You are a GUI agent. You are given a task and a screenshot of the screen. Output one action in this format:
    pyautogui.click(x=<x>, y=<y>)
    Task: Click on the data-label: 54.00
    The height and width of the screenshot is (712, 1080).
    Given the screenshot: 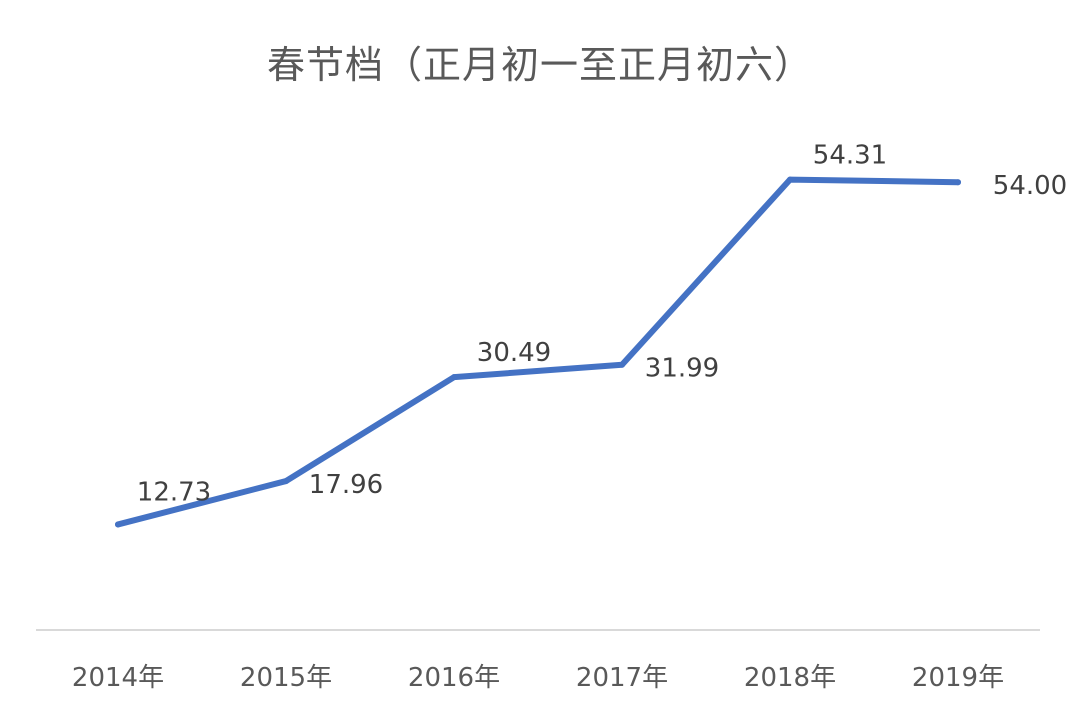 What is the action you would take?
    pyautogui.click(x=1030, y=186)
    